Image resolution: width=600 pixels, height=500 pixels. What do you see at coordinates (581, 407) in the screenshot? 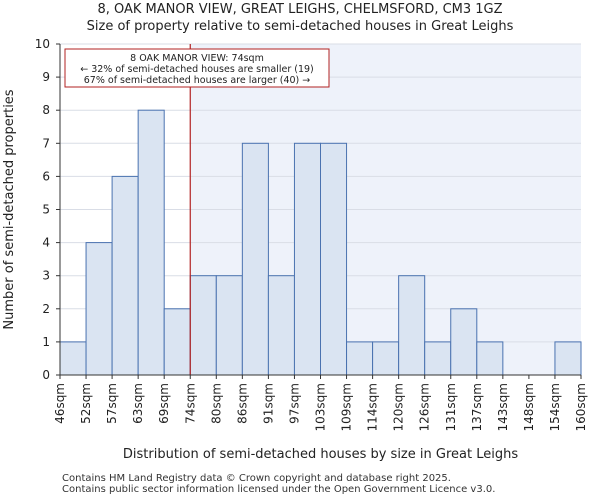
I see `x-tick-label: 160sqm` at bounding box center [581, 407].